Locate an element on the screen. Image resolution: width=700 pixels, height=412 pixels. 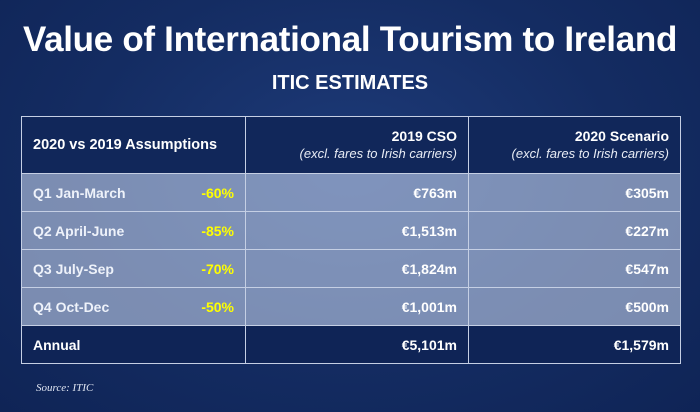
table-row: Q1 Jan-March -60% €763m €305m is located at coordinates (351, 192).